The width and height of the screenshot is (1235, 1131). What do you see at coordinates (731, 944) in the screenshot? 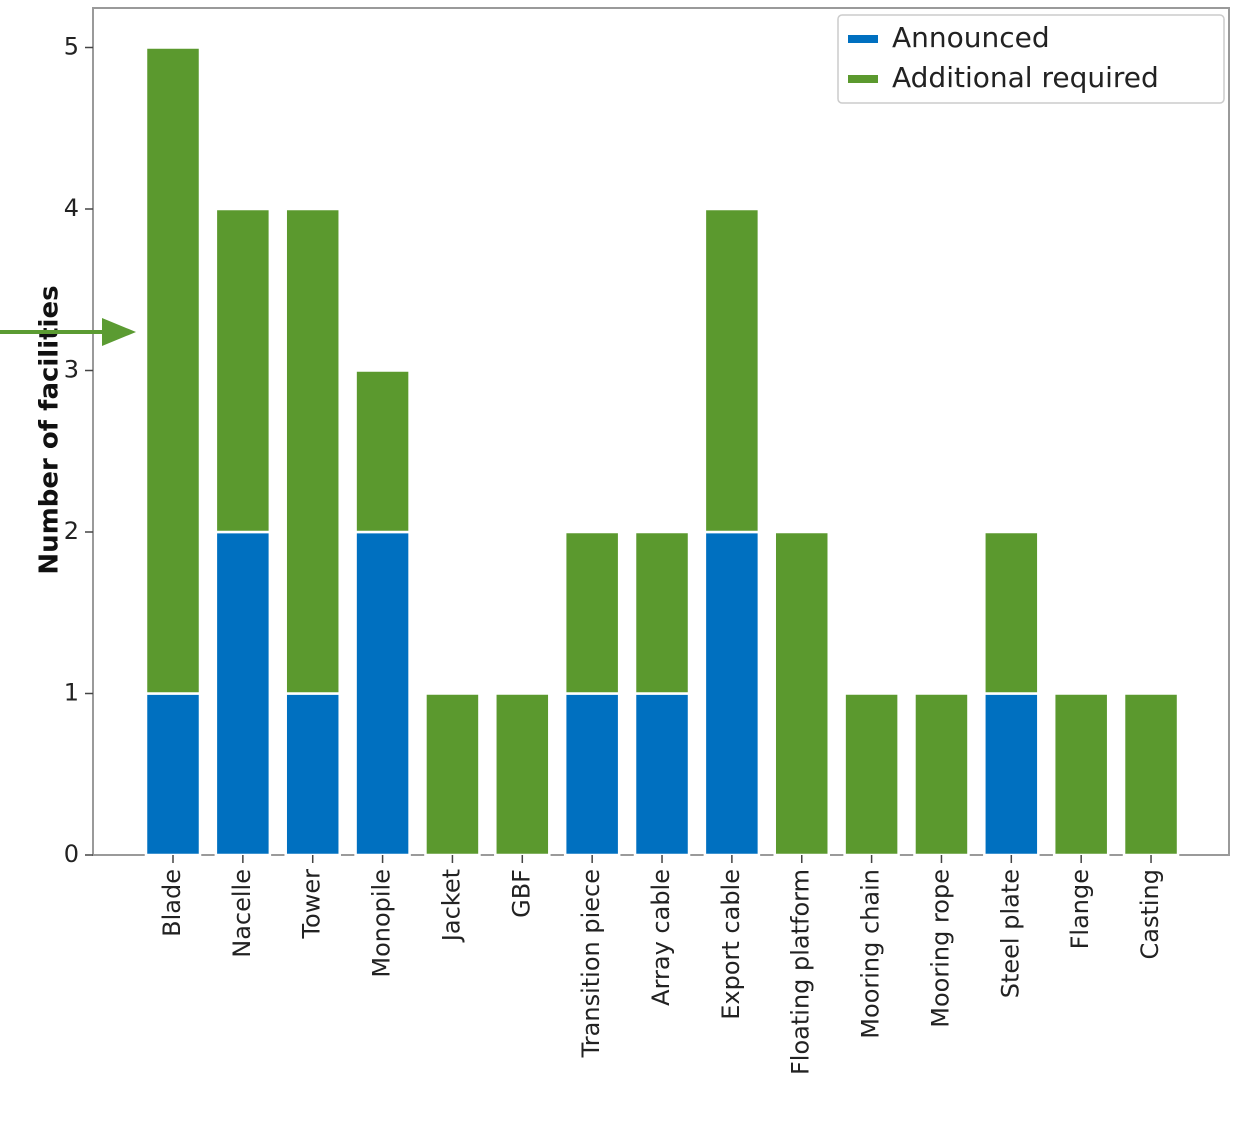
I see `x-tick-label: Export cable` at bounding box center [731, 944].